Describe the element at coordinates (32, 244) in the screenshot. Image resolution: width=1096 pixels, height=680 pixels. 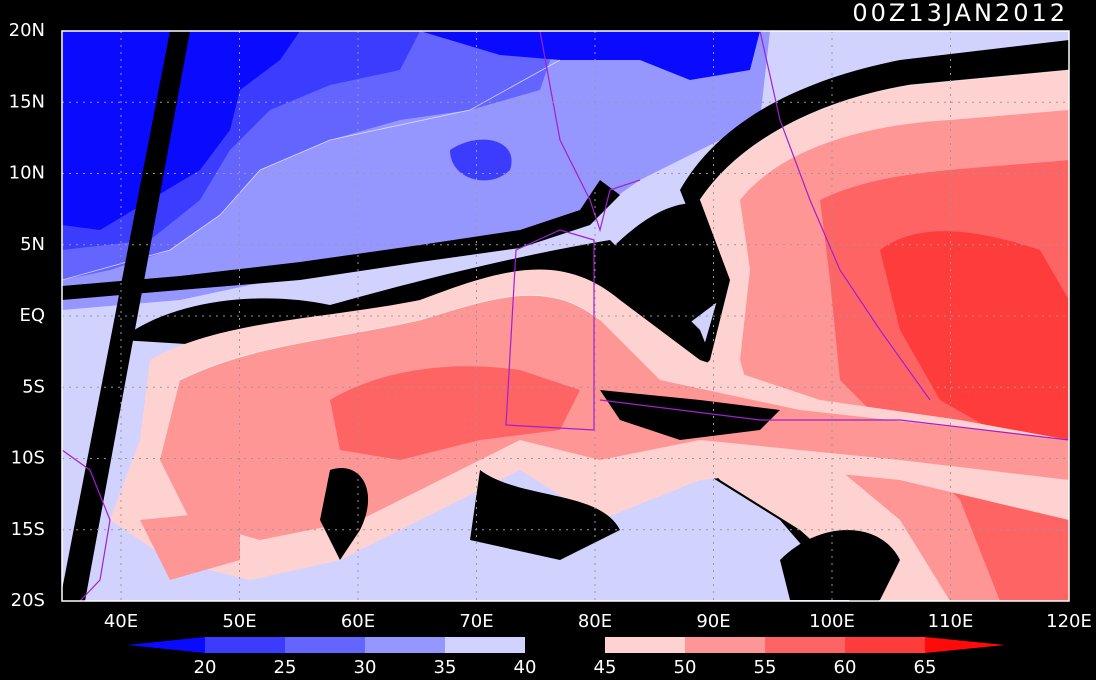
I see `lat-label: 5N` at that location.